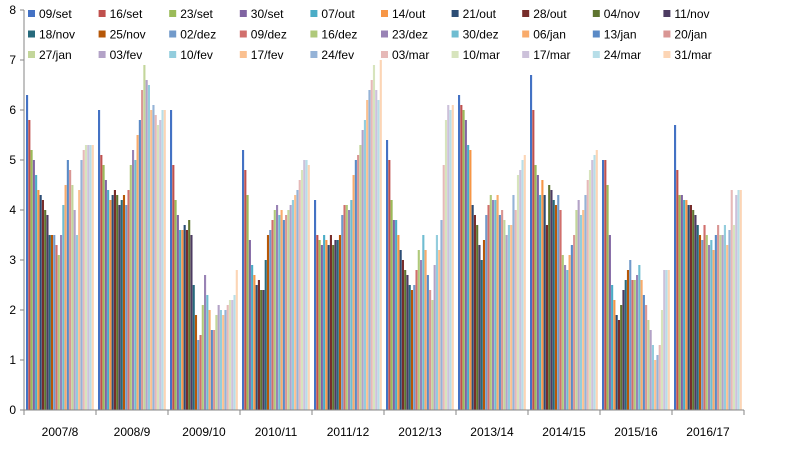 This screenshot has width=800, height=450. What do you see at coordinates (50, 14) in the screenshot?
I see `legend-item: 09/set` at bounding box center [50, 14].